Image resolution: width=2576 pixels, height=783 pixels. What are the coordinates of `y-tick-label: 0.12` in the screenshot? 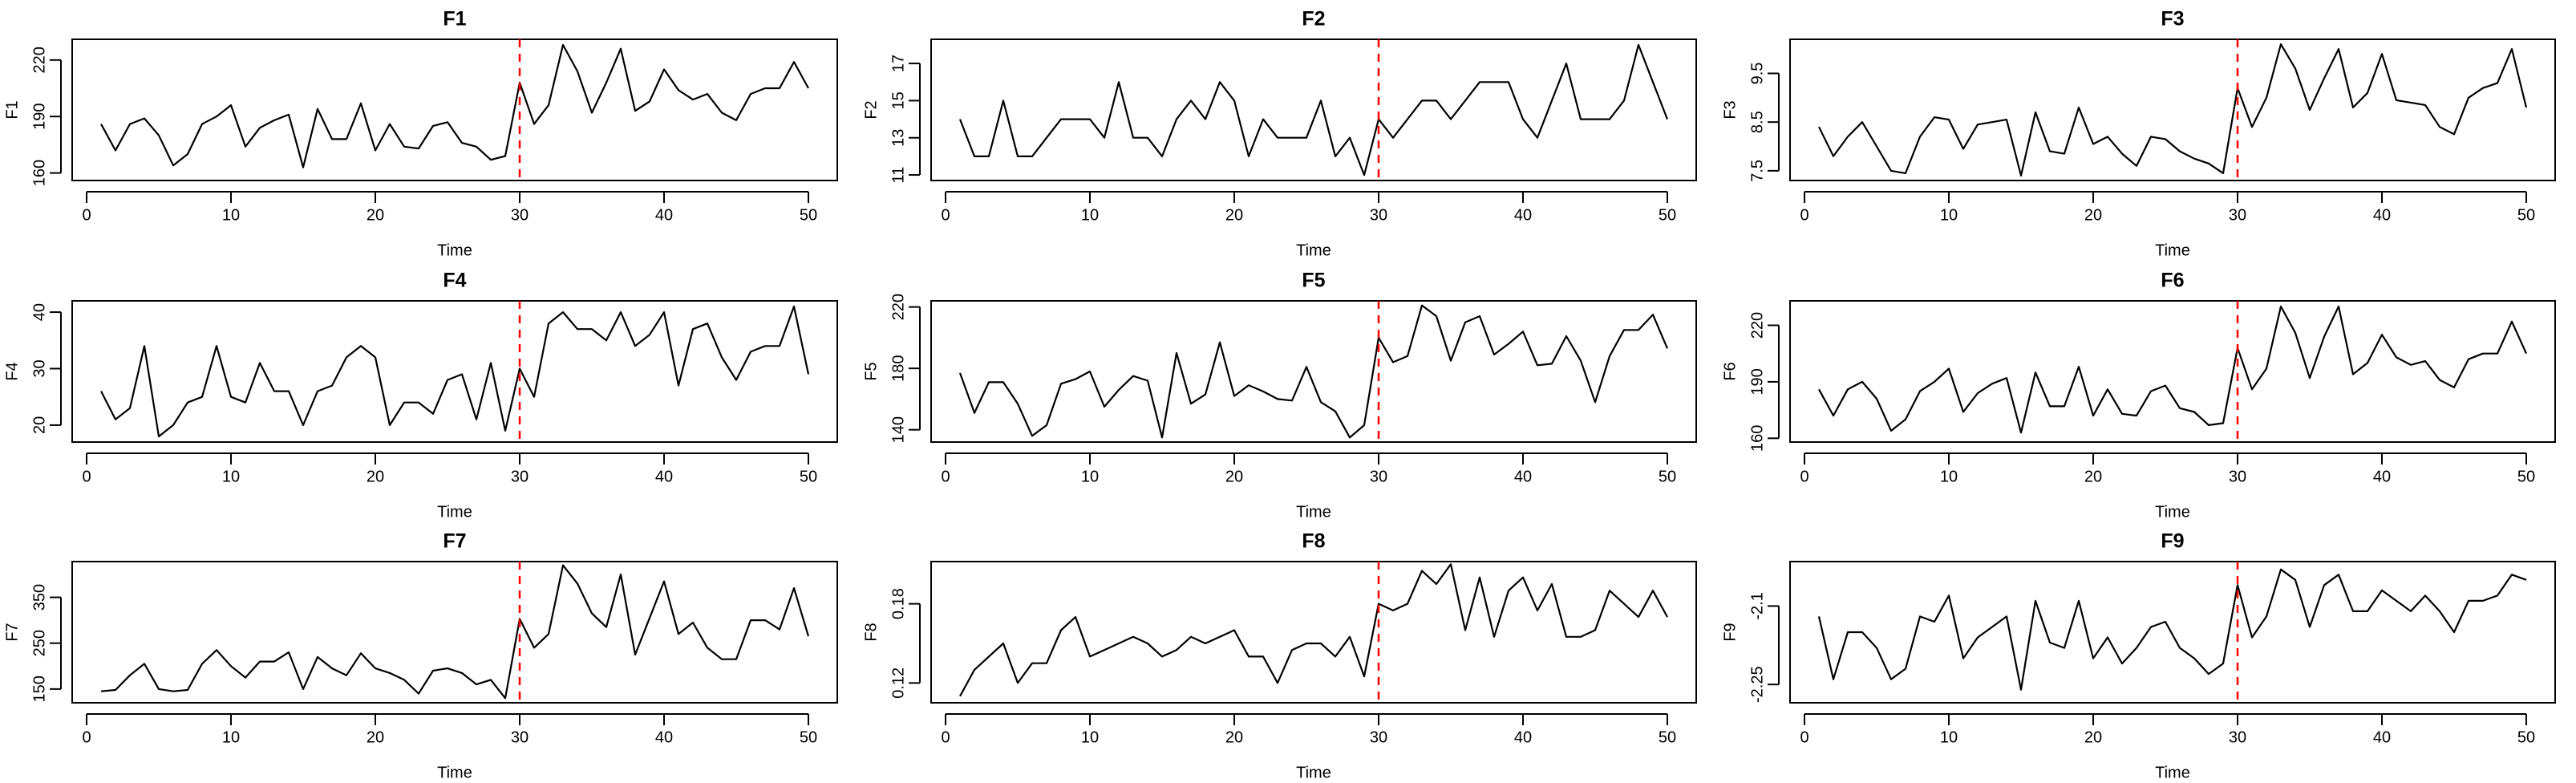 It's located at (898, 683).